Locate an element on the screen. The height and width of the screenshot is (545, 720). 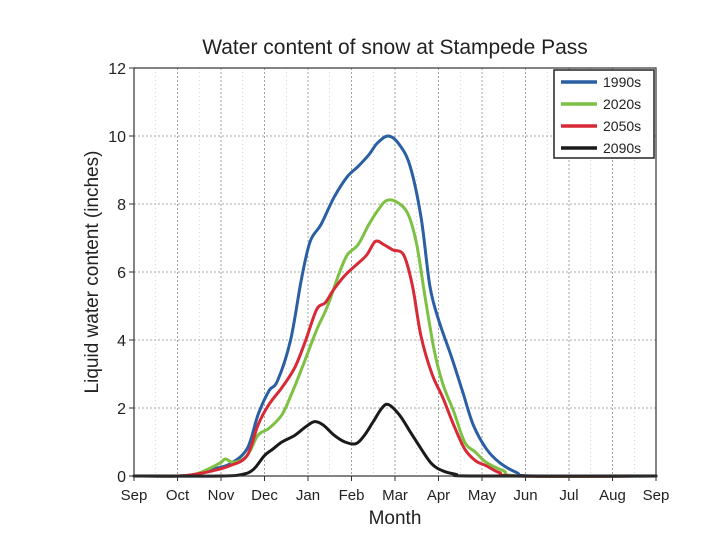
y-tick-label: 10 is located at coordinates (117, 137).